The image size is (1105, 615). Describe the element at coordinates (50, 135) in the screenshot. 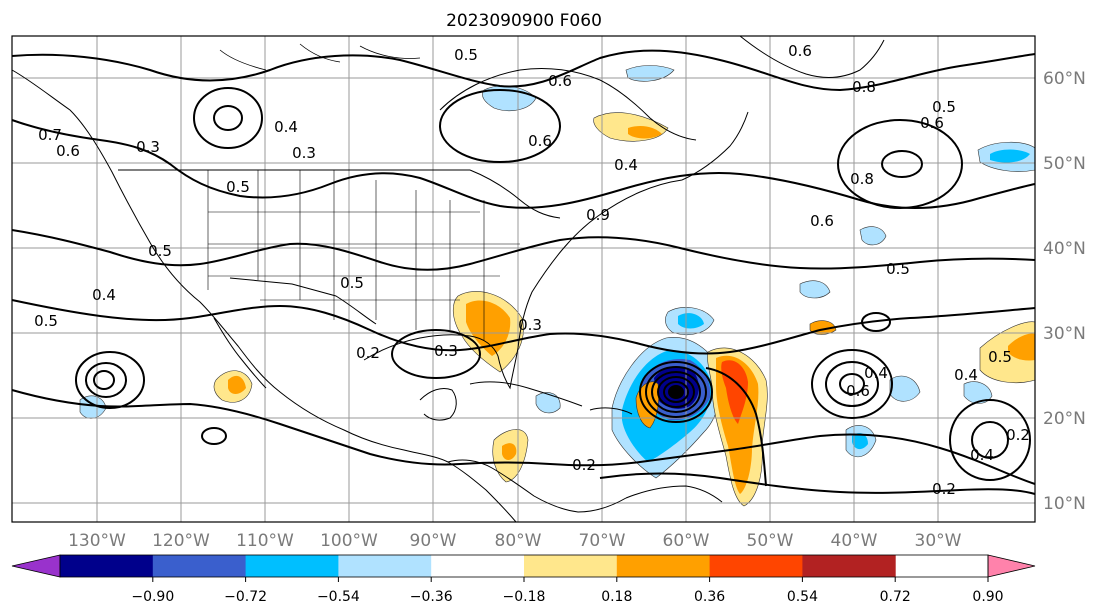

I see `contour-label: 0.7` at that location.